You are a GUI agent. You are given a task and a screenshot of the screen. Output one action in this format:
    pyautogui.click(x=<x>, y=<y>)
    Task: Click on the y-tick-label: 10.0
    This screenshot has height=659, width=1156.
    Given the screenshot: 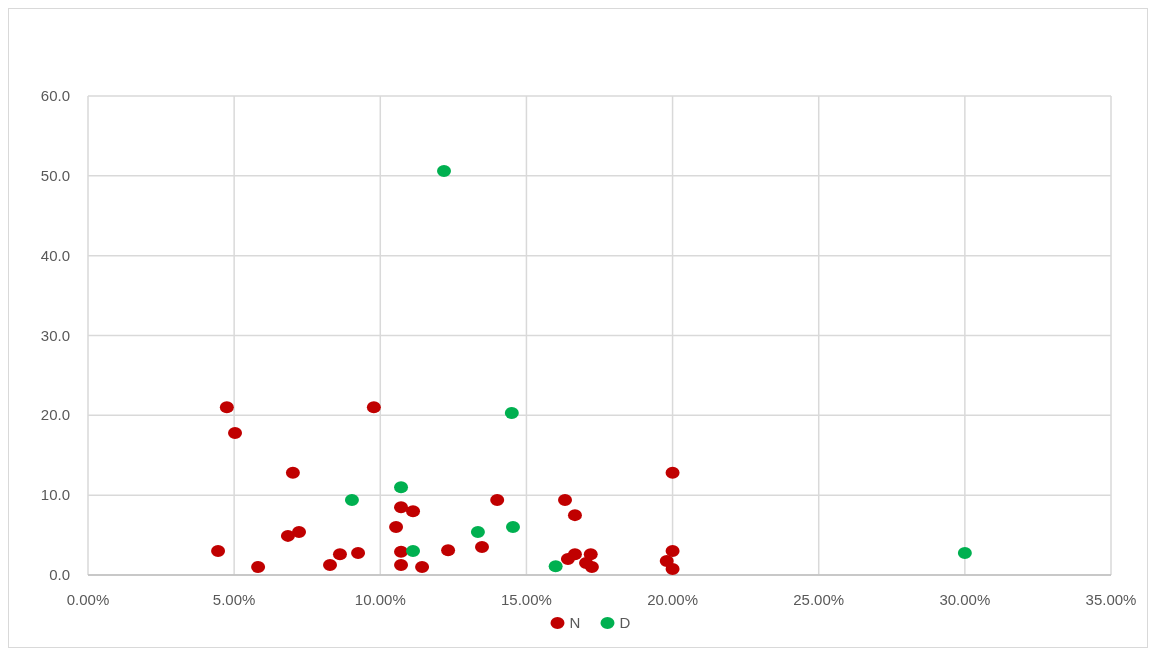 What is the action you would take?
    pyautogui.click(x=55, y=495)
    